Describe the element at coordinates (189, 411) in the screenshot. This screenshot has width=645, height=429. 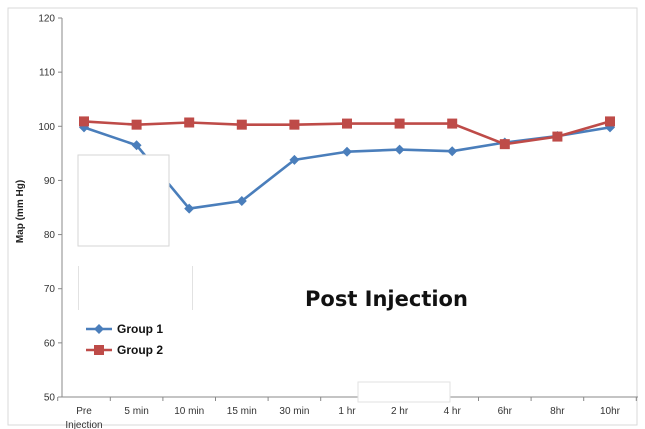
I see `x-tick-label: 10 min` at that location.